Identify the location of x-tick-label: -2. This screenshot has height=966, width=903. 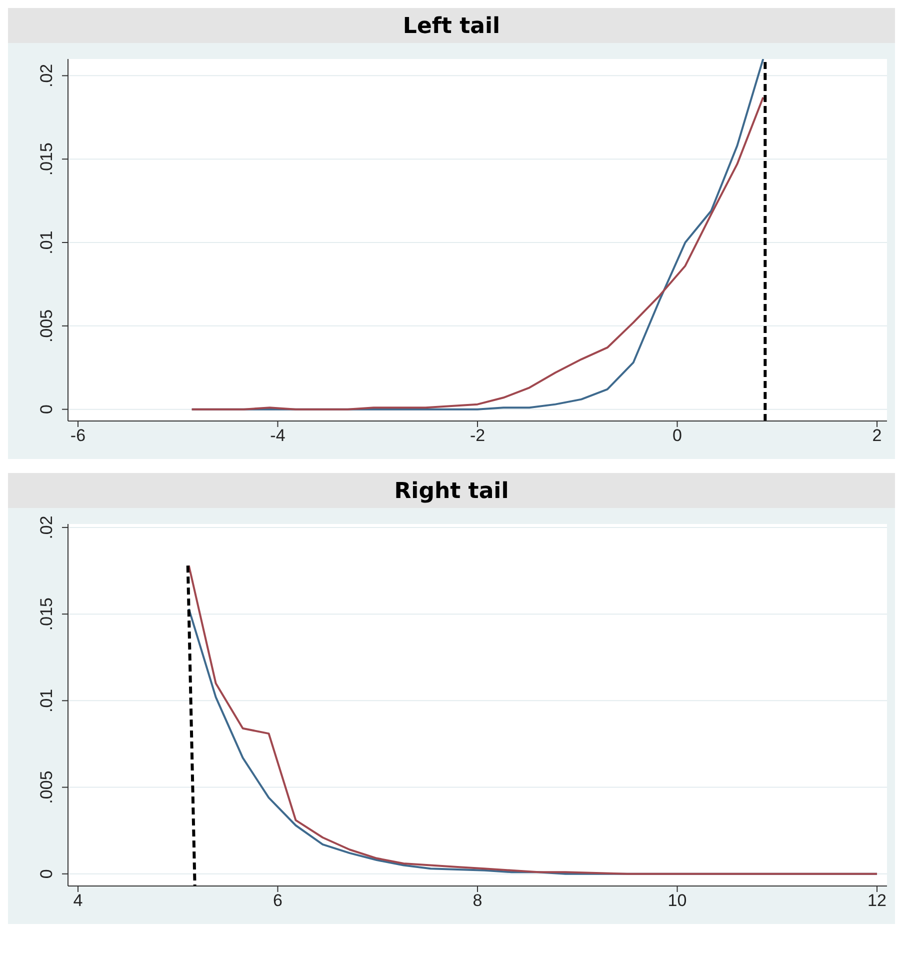
(478, 436).